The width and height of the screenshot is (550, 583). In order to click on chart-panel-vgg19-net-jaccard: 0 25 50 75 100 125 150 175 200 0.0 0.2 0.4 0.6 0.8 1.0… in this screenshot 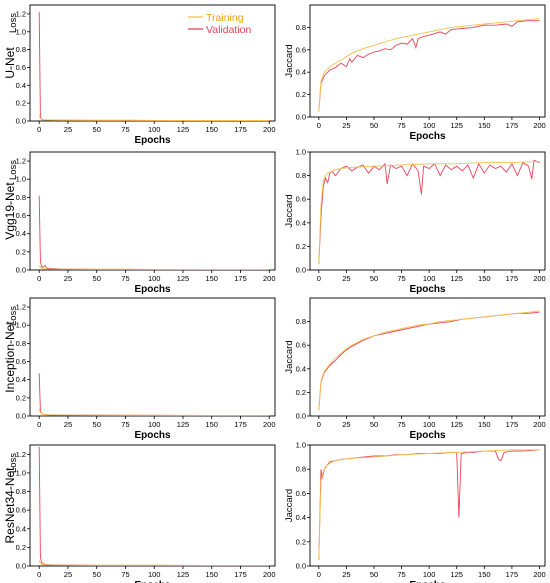, I will do `click(415, 222)`.